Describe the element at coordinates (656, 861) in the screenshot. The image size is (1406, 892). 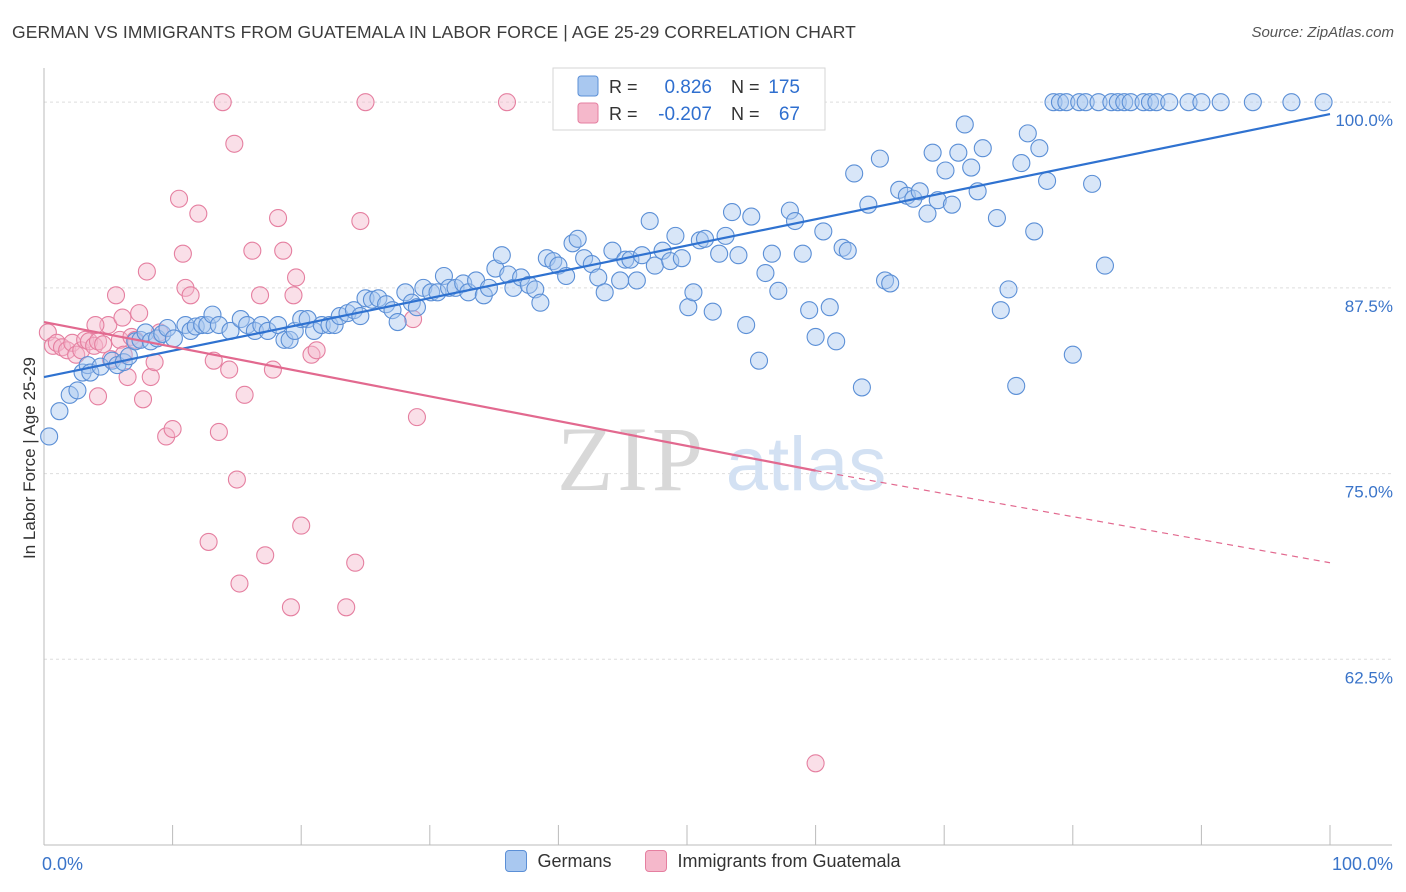
I see `legend-swatch-guatemala-bottom` at that location.